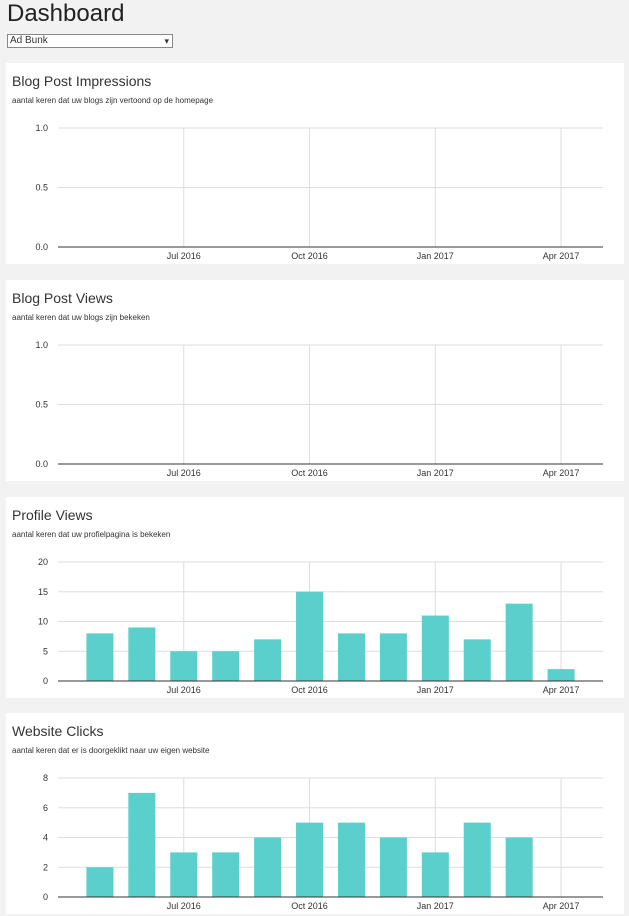 The image size is (629, 916). I want to click on y-tick-label: 8, so click(45, 778).